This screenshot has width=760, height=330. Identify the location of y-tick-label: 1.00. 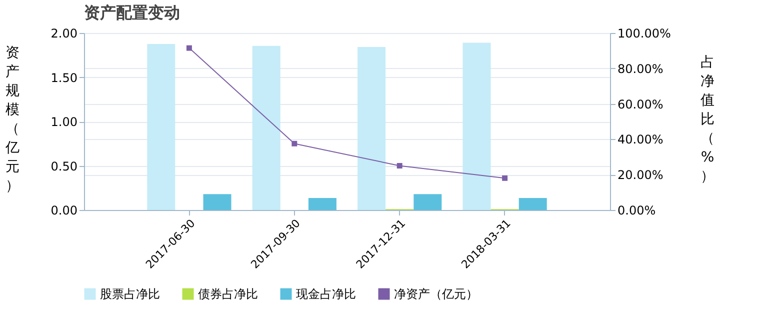
(64, 122).